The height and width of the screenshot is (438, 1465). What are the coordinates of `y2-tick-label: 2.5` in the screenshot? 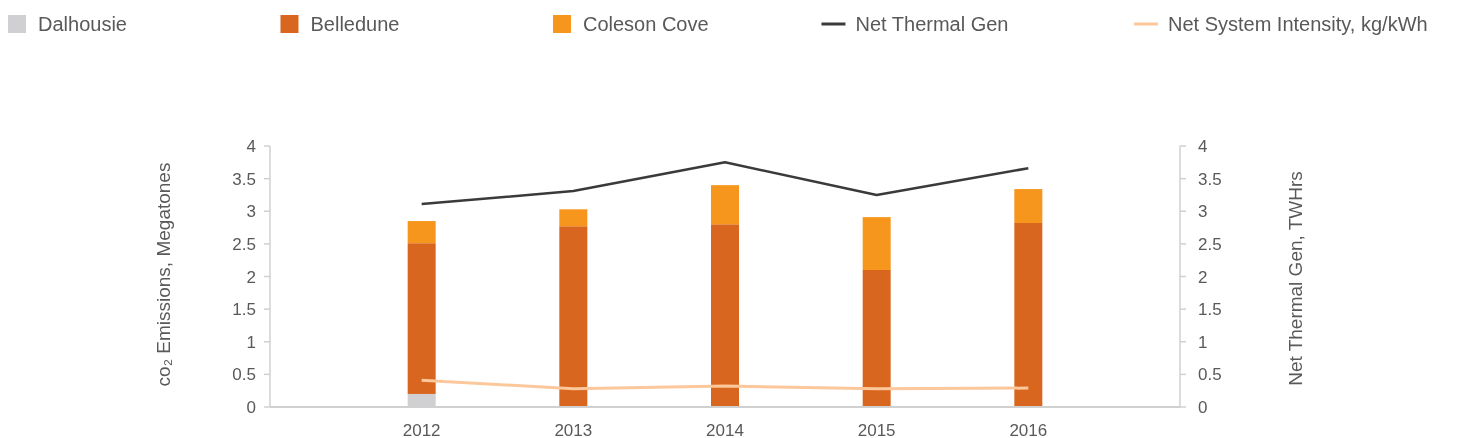 It's located at (1210, 244).